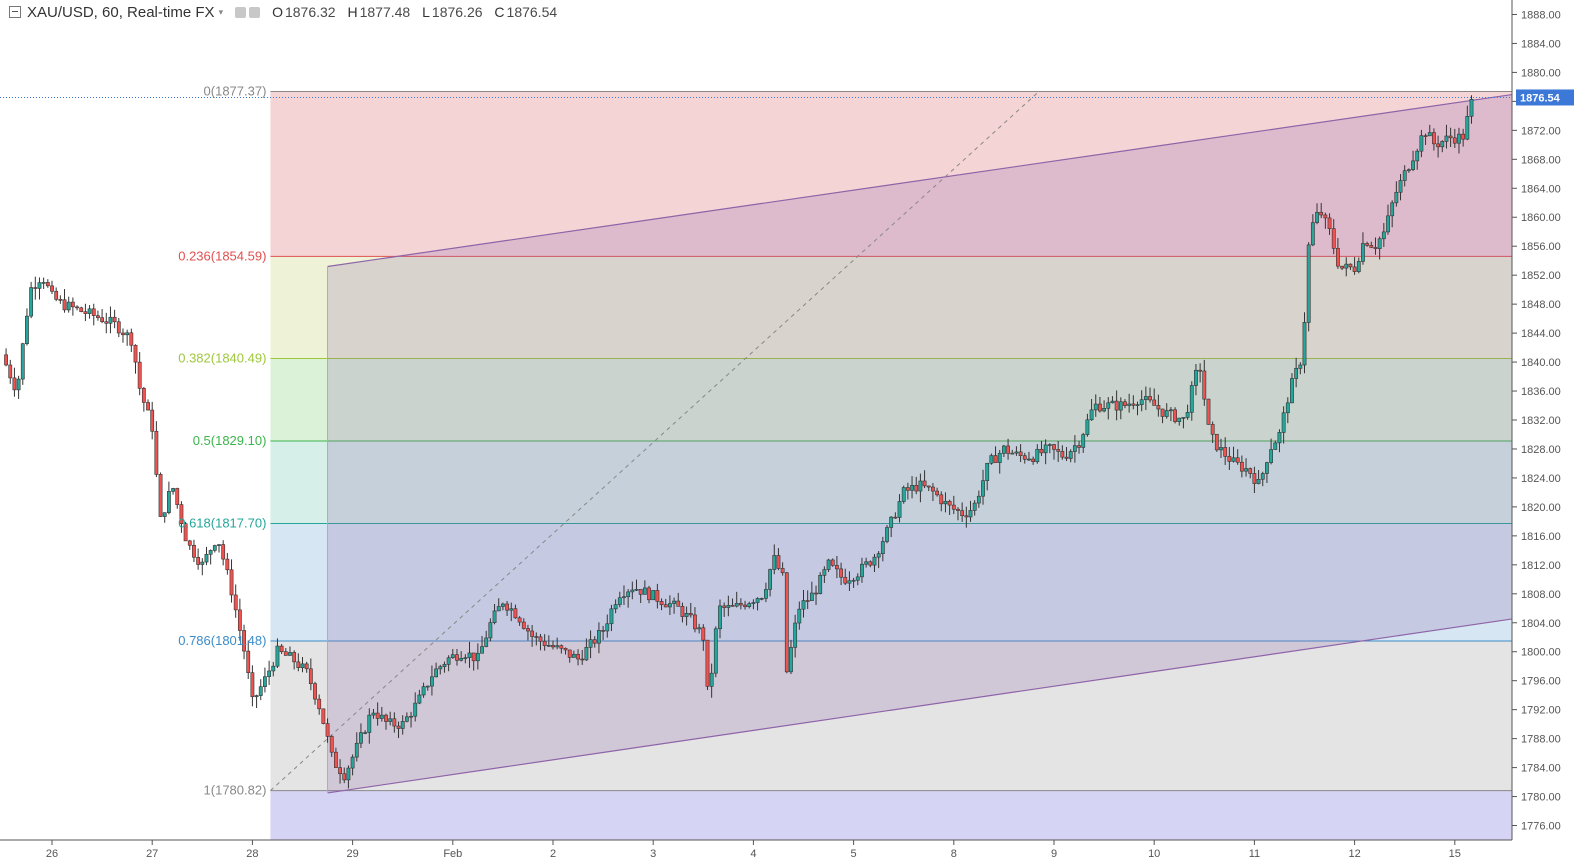  Describe the element at coordinates (553, 854) in the screenshot. I see `time-tick-label: 2` at that location.